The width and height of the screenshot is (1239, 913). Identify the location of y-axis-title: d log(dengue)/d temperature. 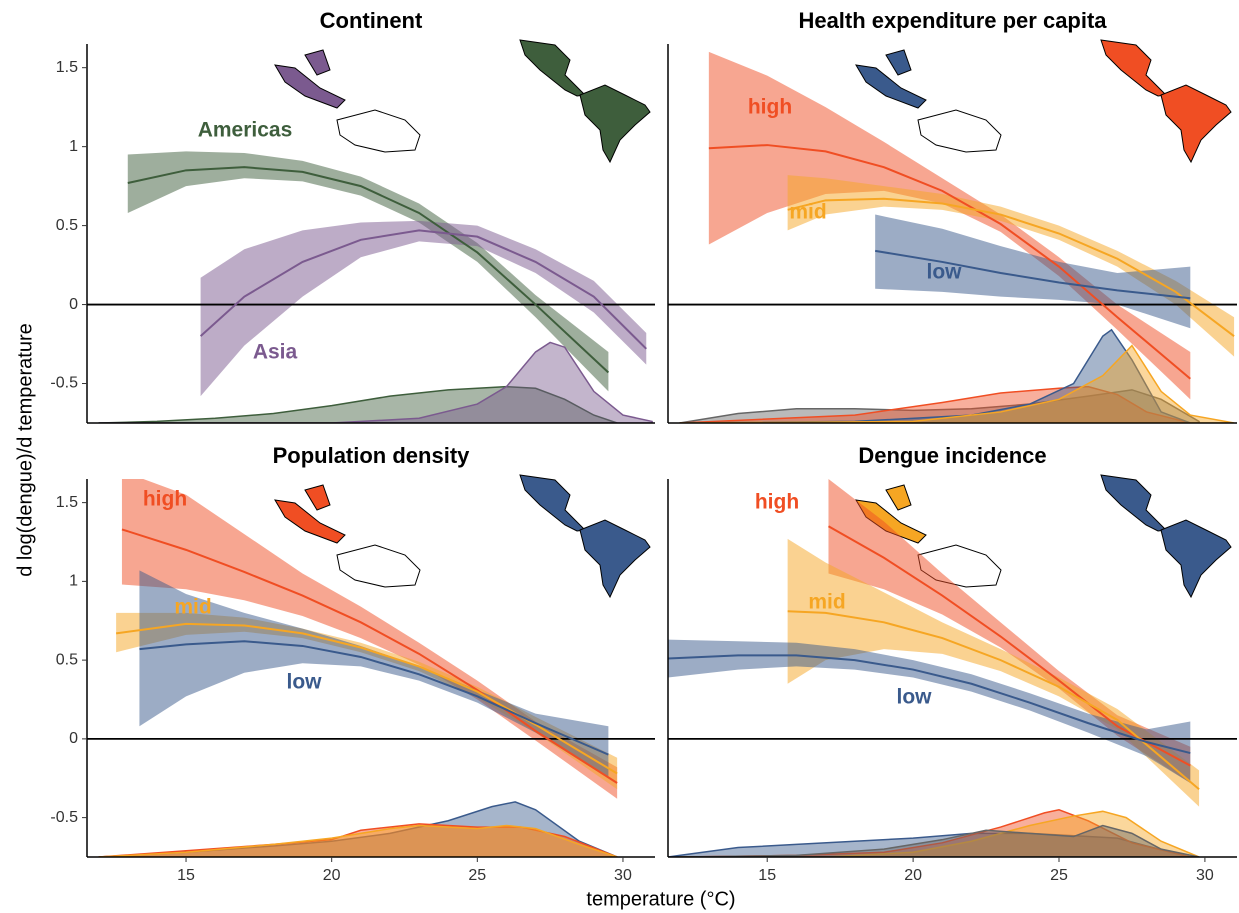
(25, 450).